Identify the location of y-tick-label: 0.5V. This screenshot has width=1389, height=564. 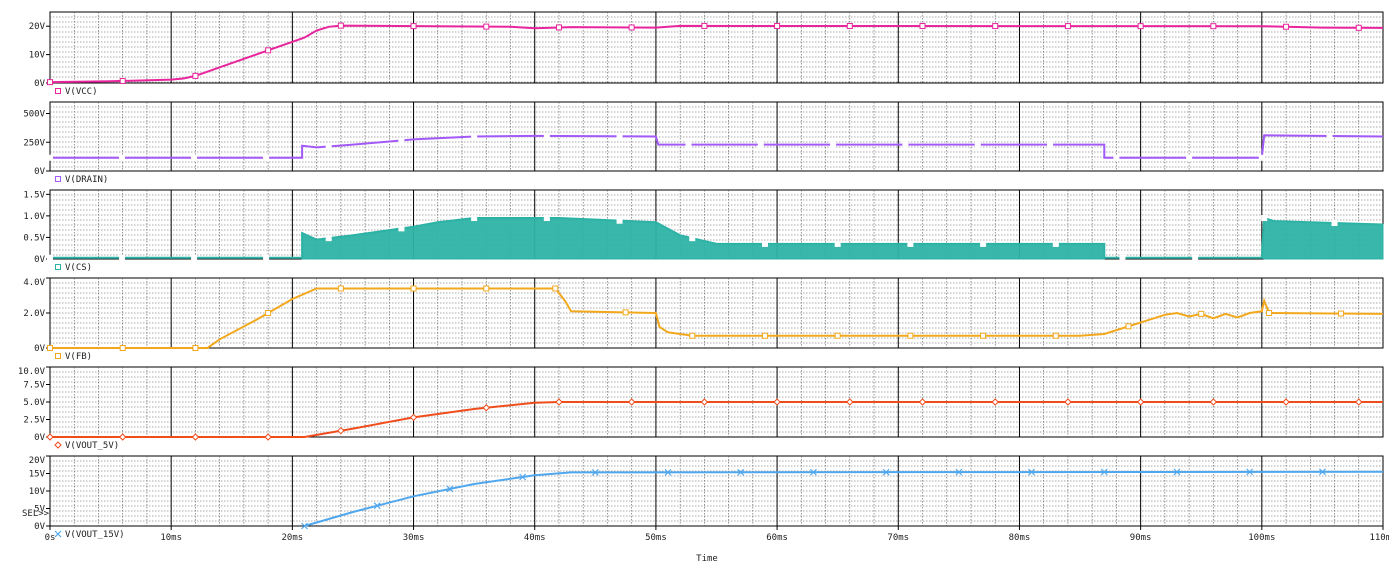
(34, 238).